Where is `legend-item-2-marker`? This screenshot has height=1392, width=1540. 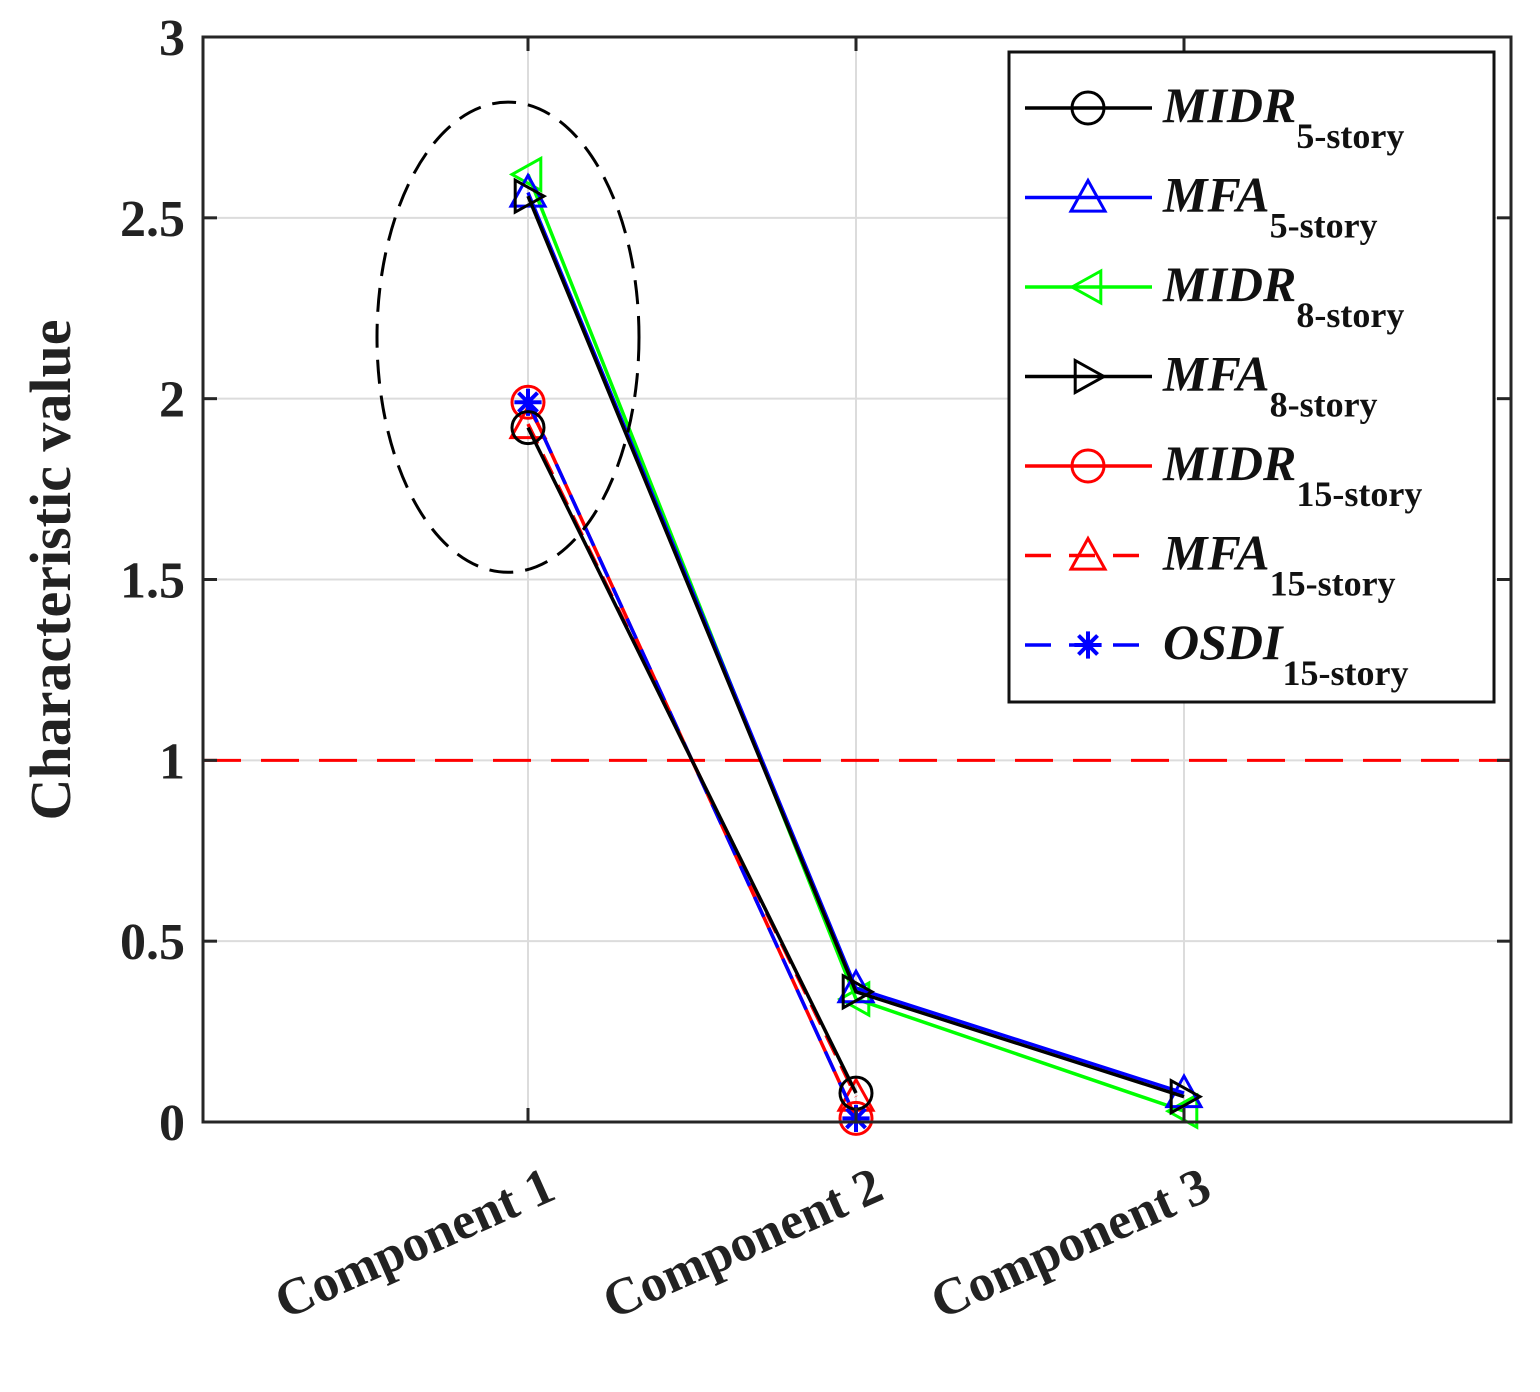
legend-item-2-marker is located at coordinates (1085, 287).